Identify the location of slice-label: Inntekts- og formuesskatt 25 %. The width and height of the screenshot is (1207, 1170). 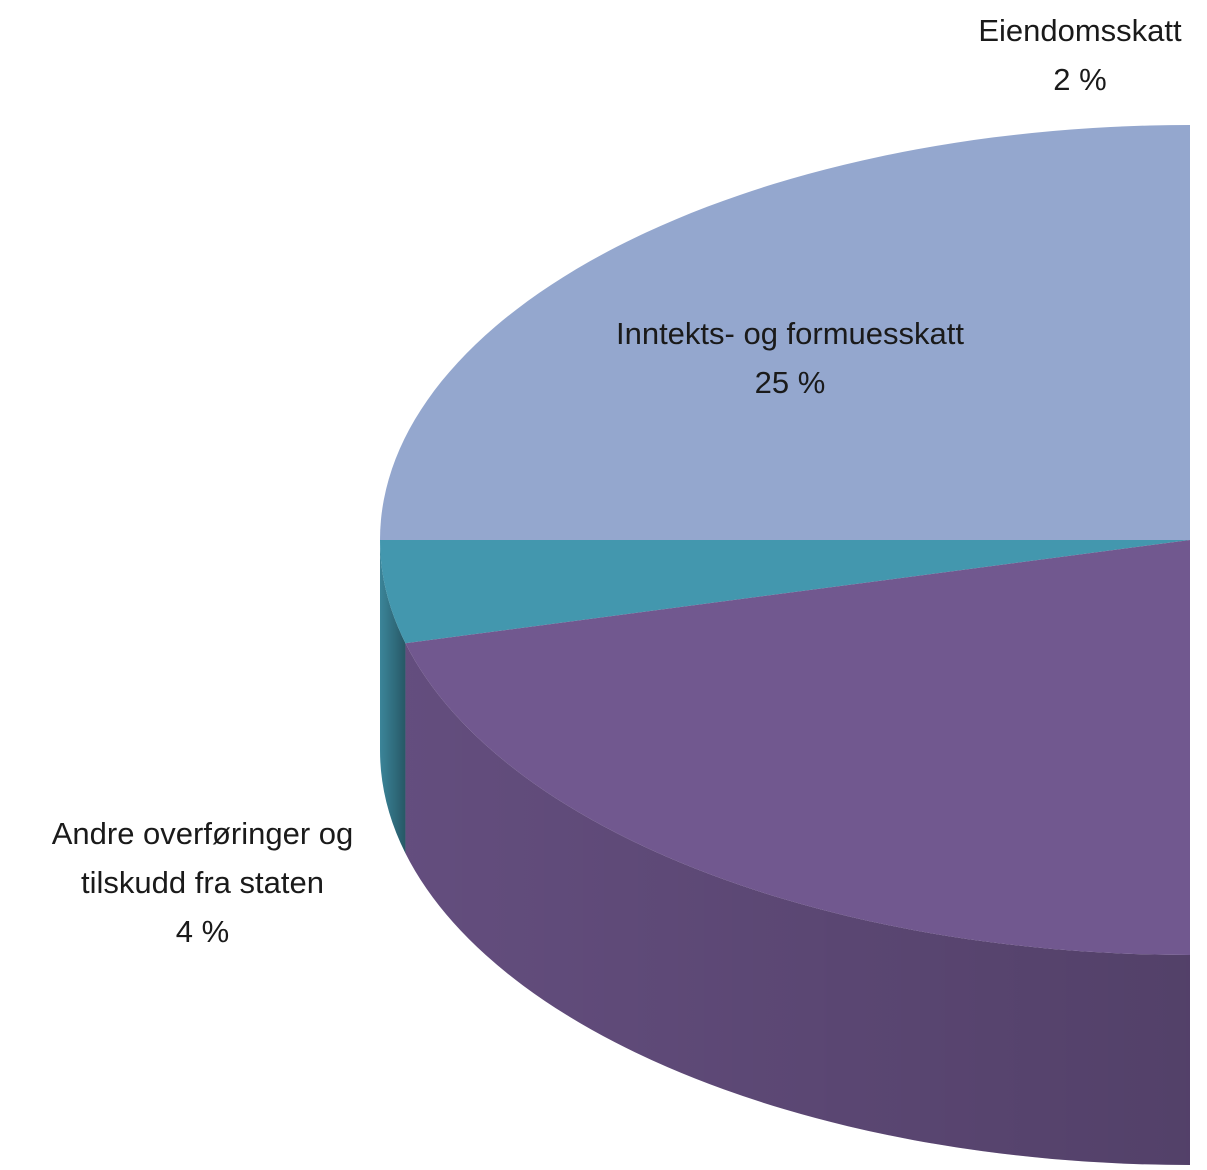
(790, 358).